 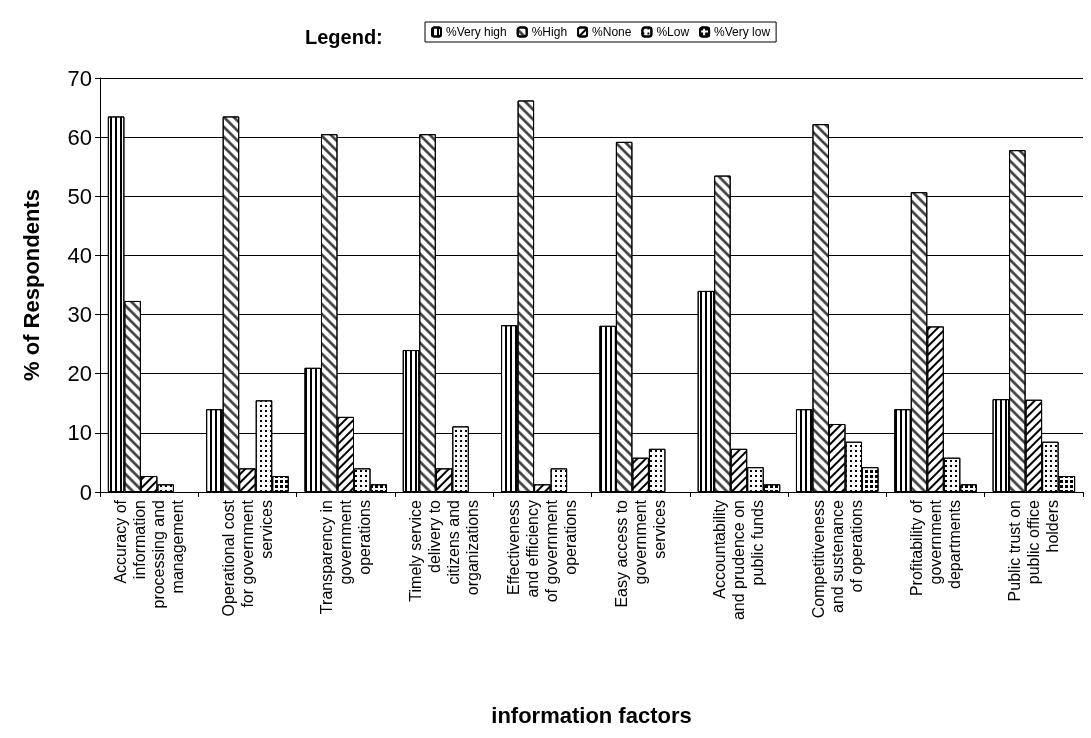 I want to click on y-tick-label: 60, so click(x=79, y=137).